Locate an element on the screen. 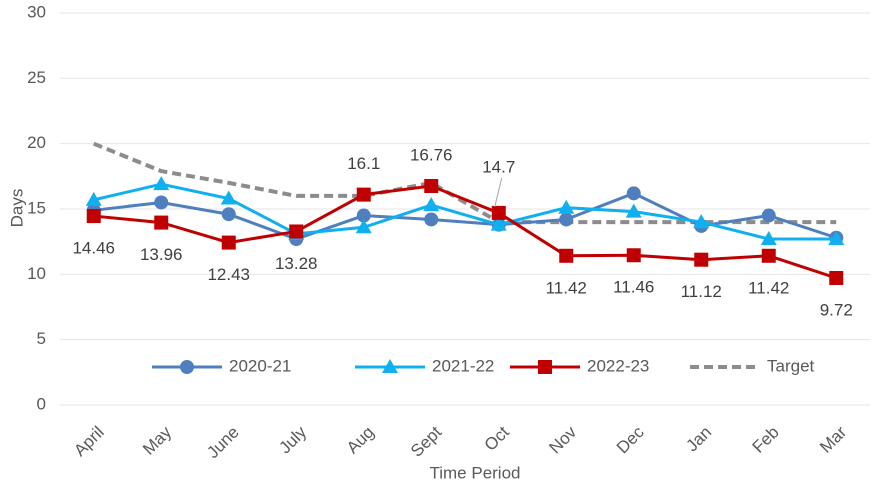 This screenshot has height=485, width=890. x-tick-label: Nov is located at coordinates (562, 439).